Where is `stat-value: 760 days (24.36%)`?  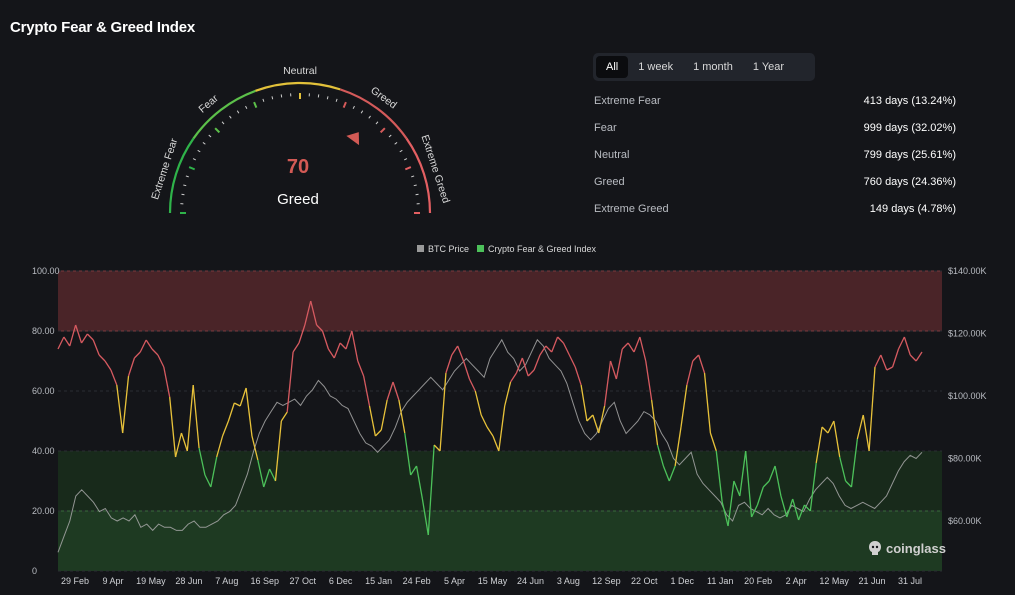 stat-value: 760 days (24.36%) is located at coordinates (909, 181).